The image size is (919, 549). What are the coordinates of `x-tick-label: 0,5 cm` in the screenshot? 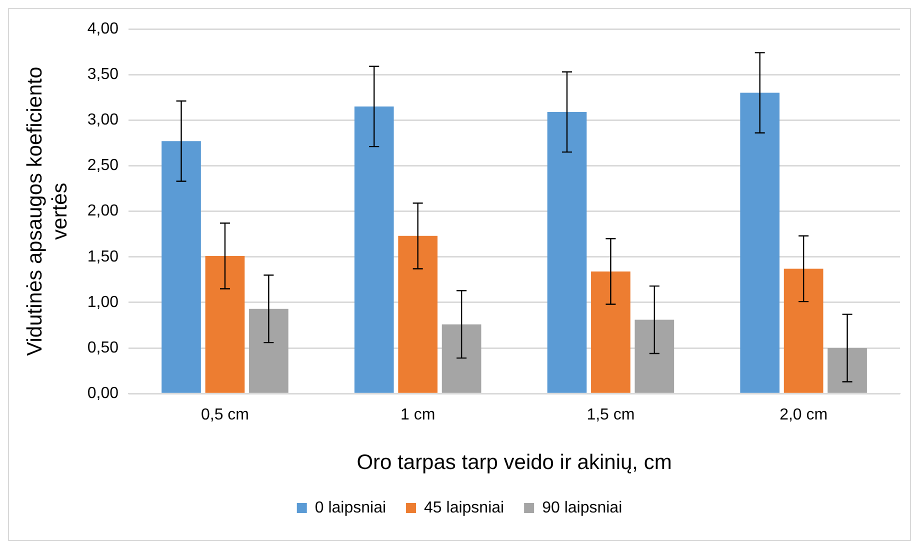 It's located at (224, 415).